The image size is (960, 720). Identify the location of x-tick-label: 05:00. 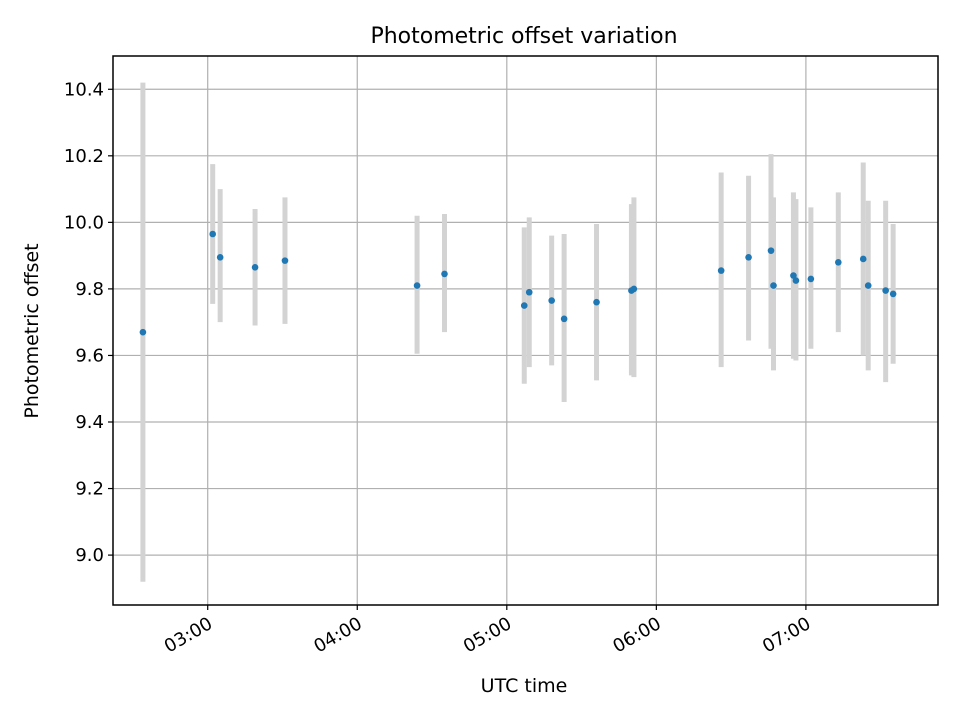
(487, 635).